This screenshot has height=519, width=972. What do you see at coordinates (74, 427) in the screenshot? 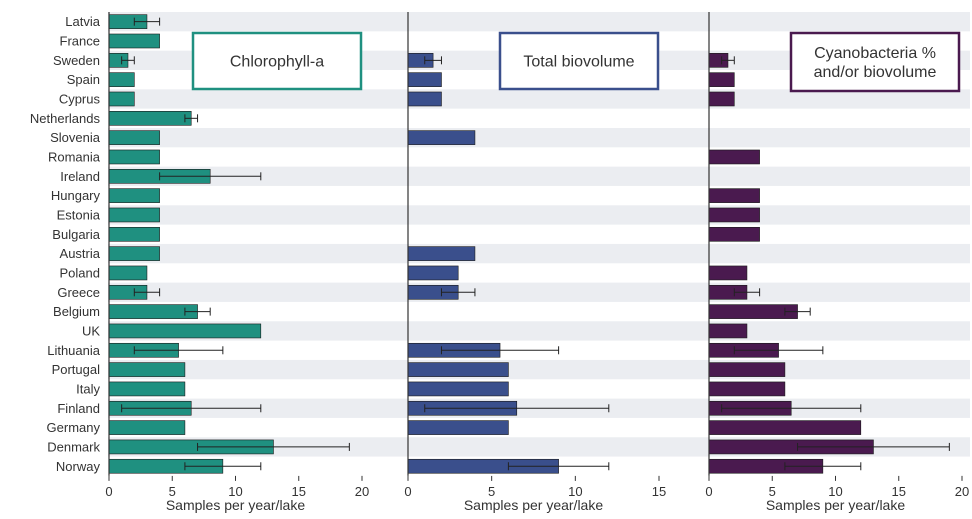
I see `category-label: Germany` at bounding box center [74, 427].